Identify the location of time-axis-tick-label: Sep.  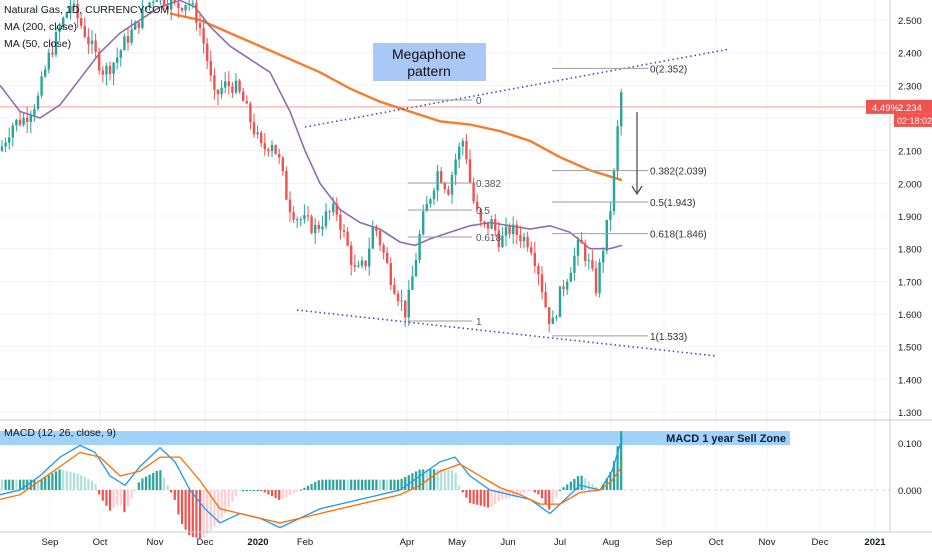
(50, 542).